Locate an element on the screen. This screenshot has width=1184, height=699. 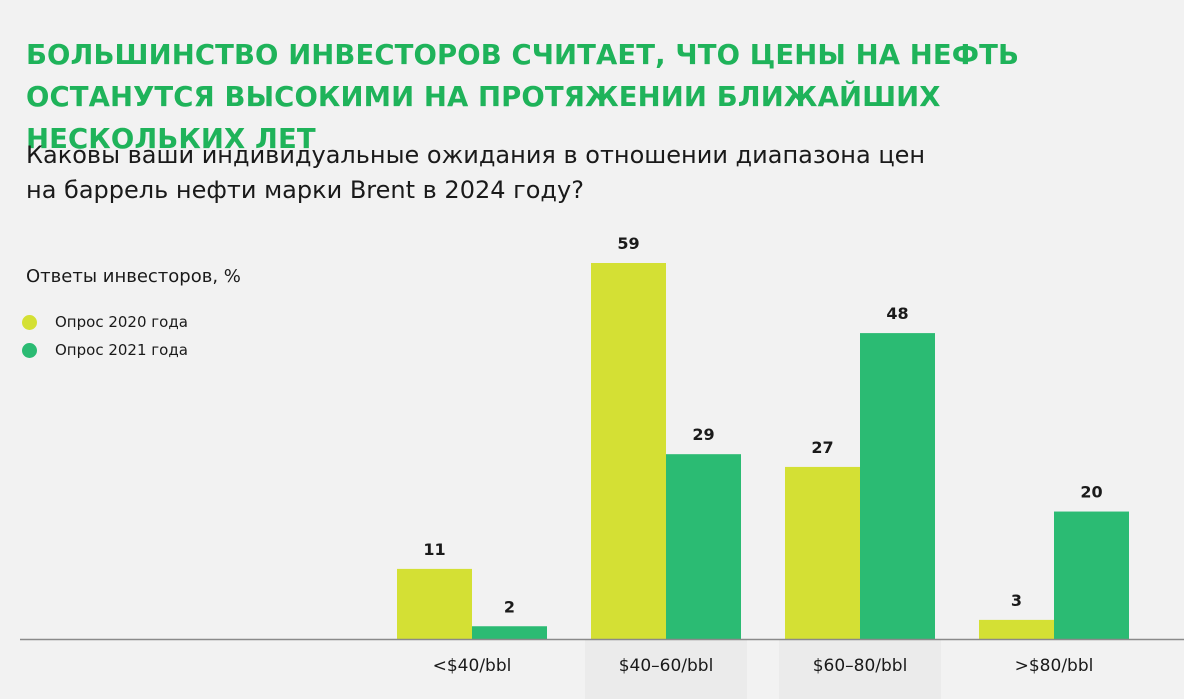
legend: Опрос 2020 года Опрос 2021 года is located at coordinates (105, 336).